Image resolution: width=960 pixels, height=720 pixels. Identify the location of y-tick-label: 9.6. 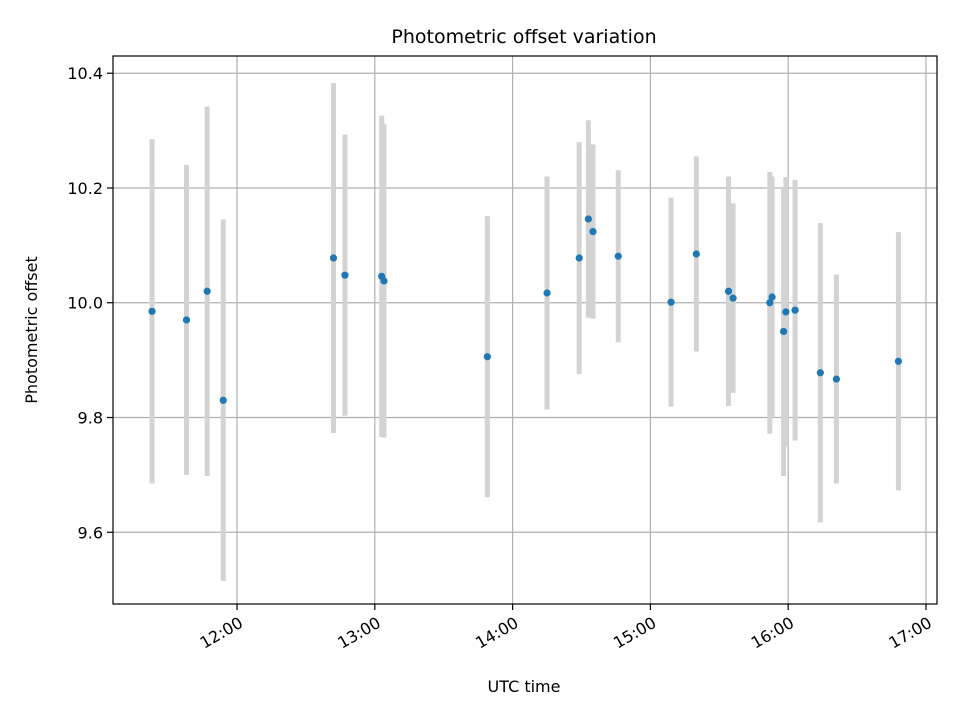
(90, 532).